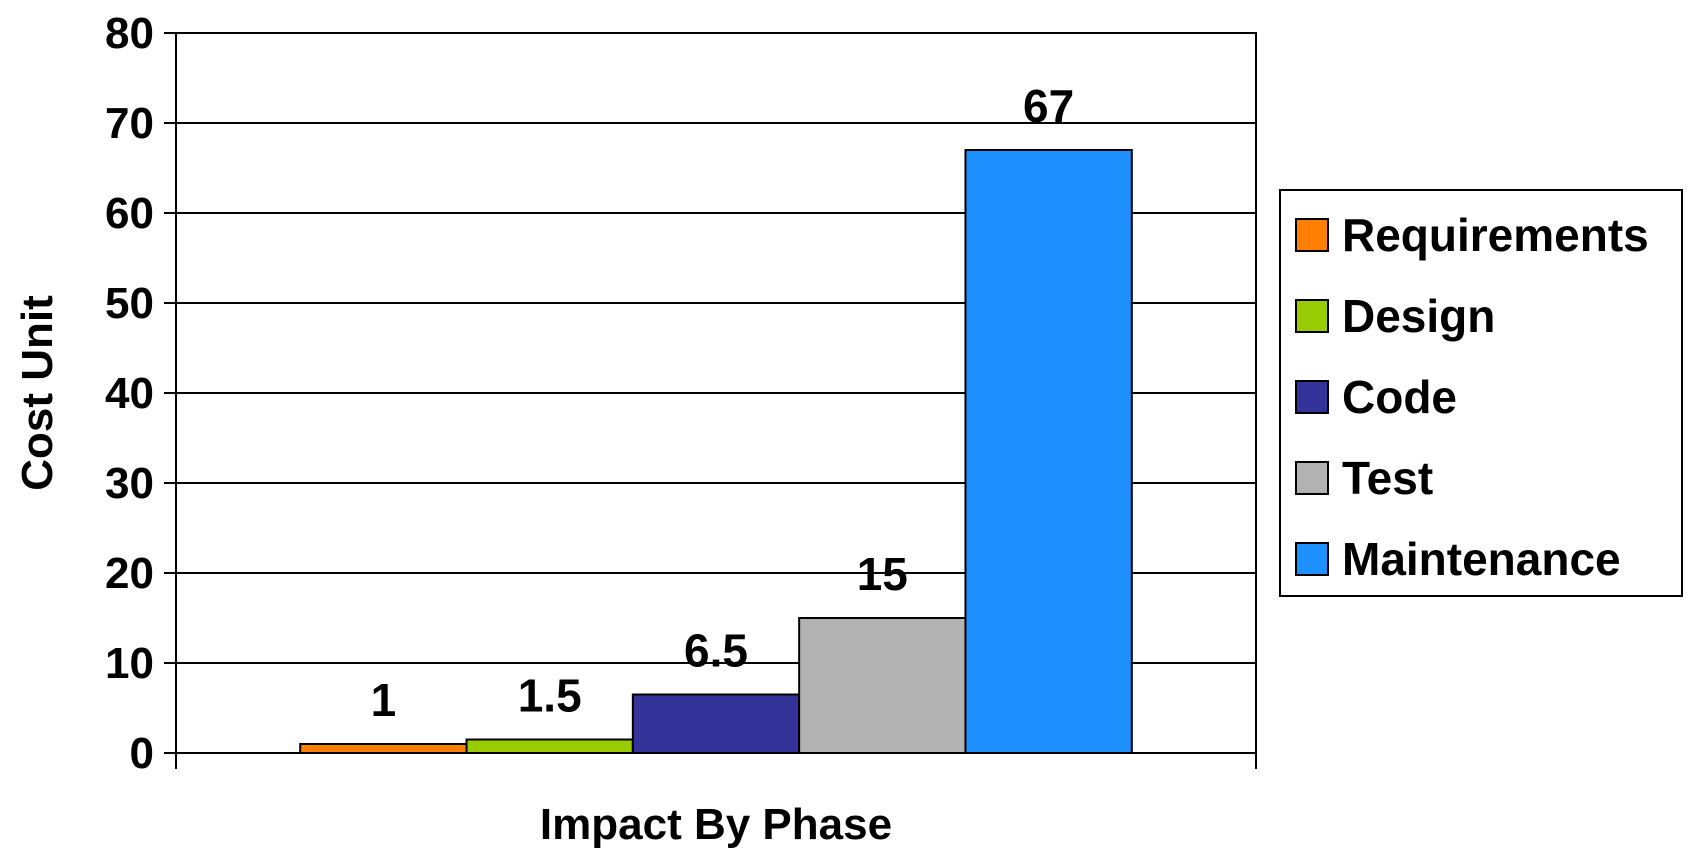 The height and width of the screenshot is (849, 1688). What do you see at coordinates (1312, 559) in the screenshot?
I see `legend-swatch-maintenance` at bounding box center [1312, 559].